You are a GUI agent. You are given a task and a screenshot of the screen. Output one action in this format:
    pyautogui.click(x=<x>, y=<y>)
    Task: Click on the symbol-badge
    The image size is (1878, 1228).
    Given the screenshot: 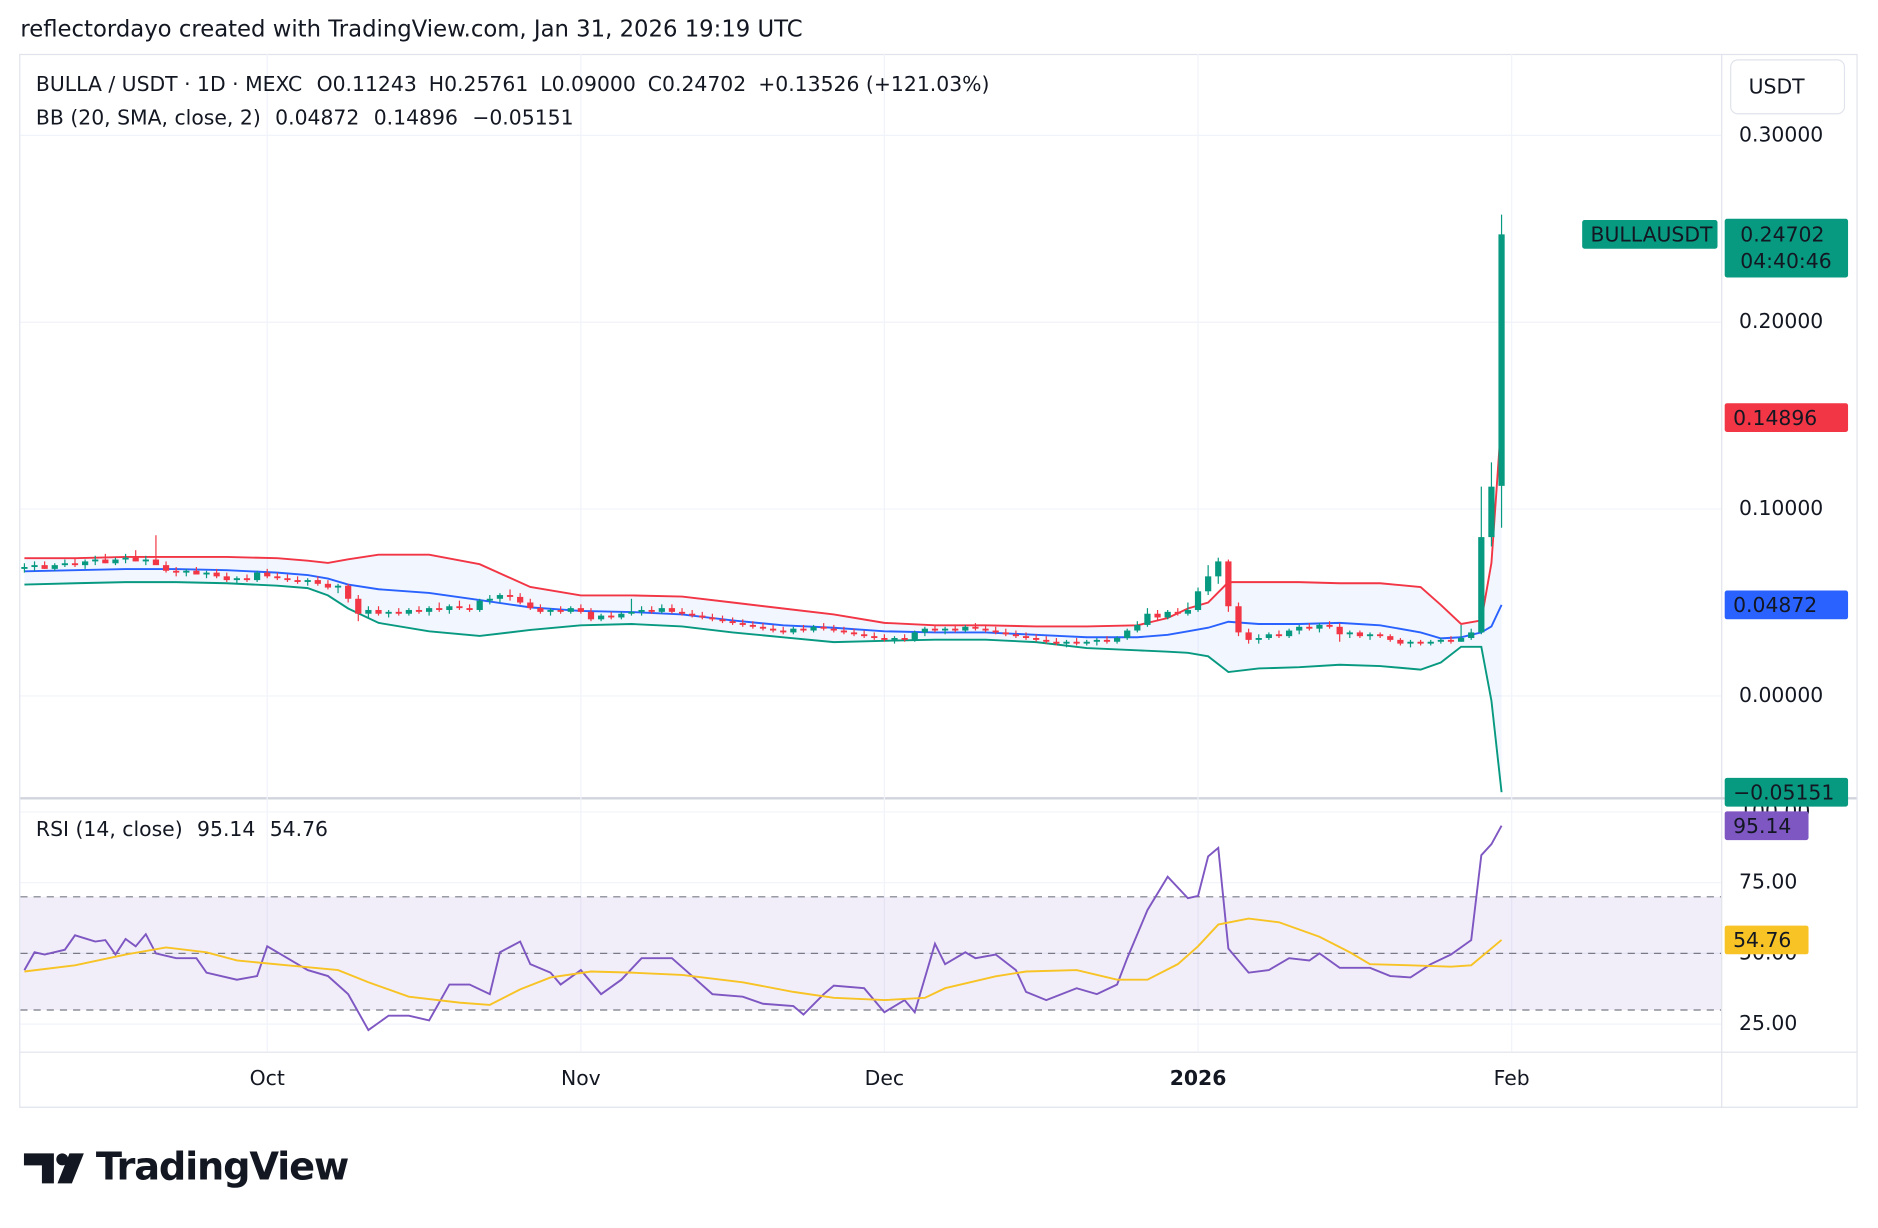 What is the action you would take?
    pyautogui.click(x=1650, y=234)
    